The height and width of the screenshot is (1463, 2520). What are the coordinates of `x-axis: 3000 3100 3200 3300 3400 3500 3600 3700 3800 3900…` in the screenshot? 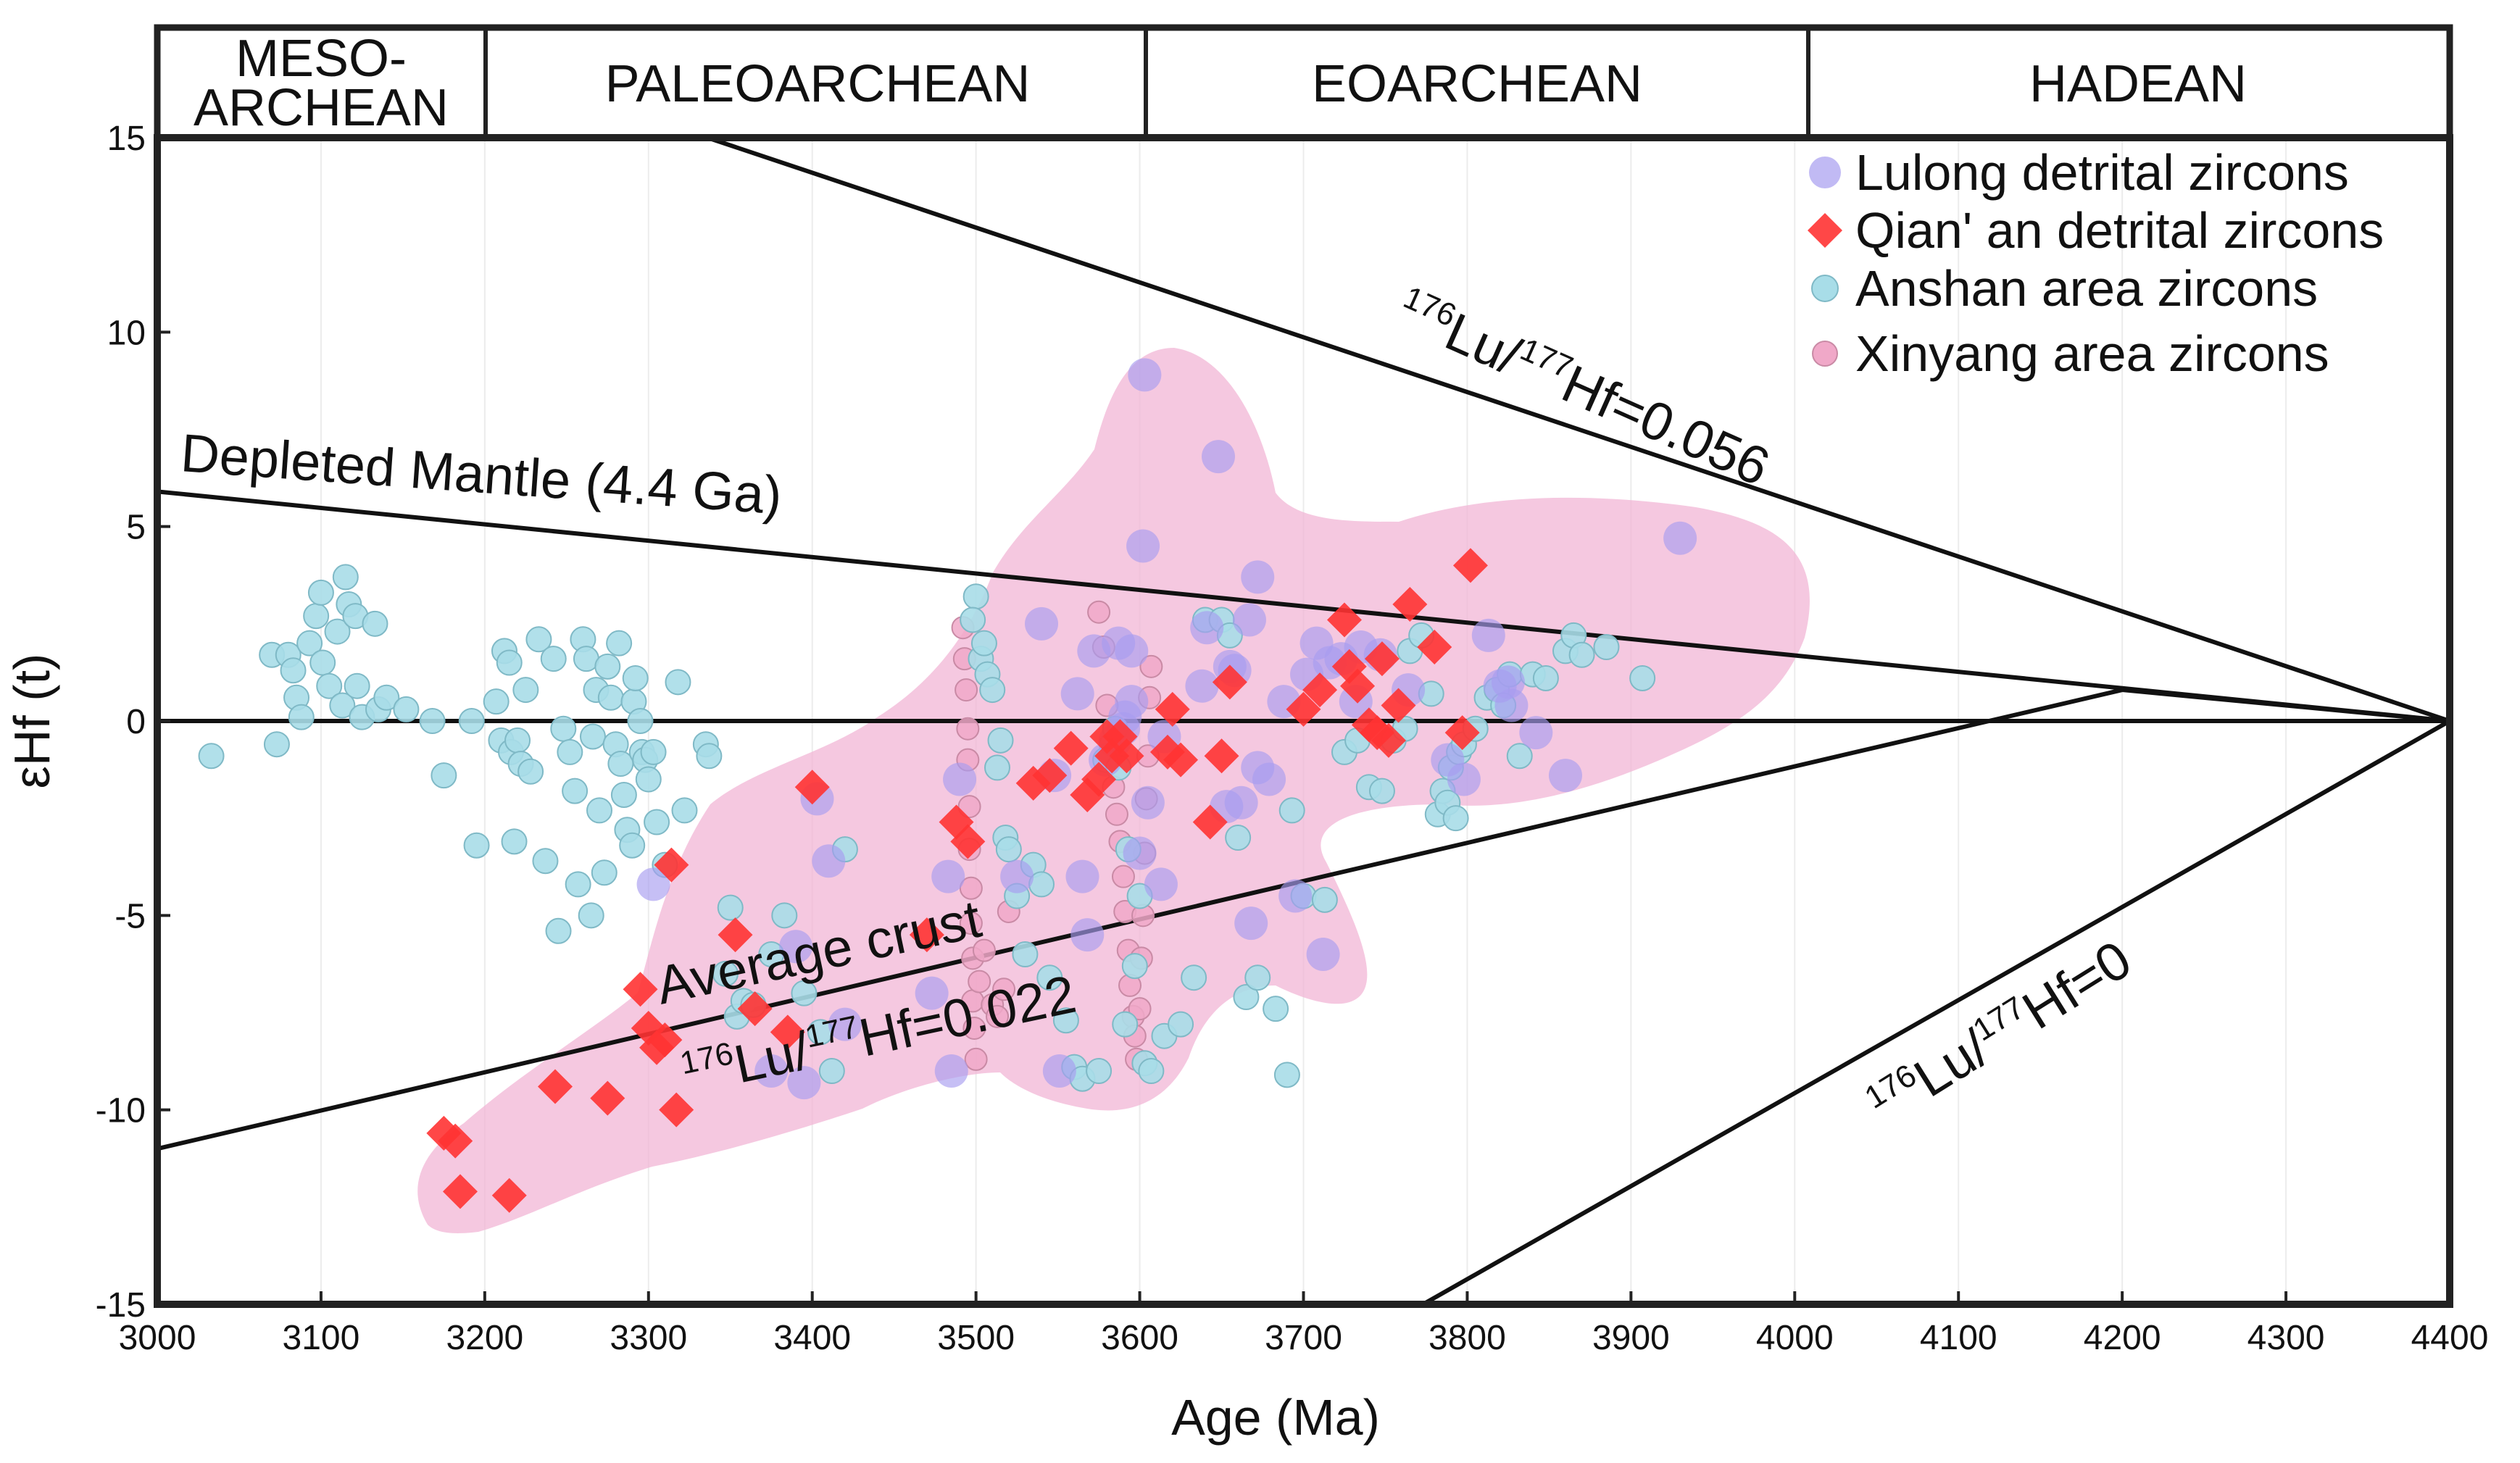 It's located at (1303, 1324).